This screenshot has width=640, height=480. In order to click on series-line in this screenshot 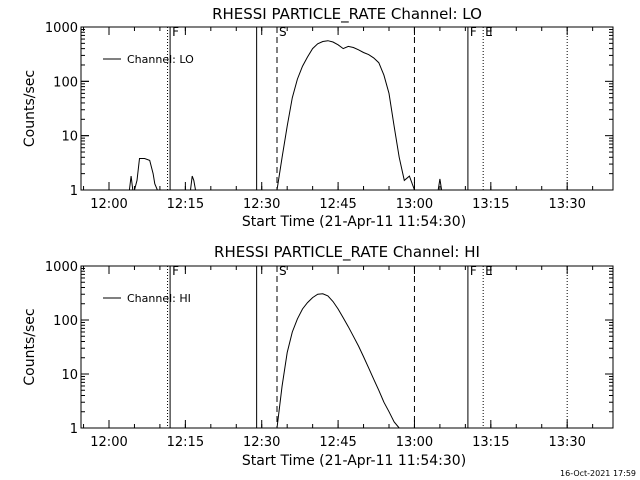, I will do `click(338, 361)`.